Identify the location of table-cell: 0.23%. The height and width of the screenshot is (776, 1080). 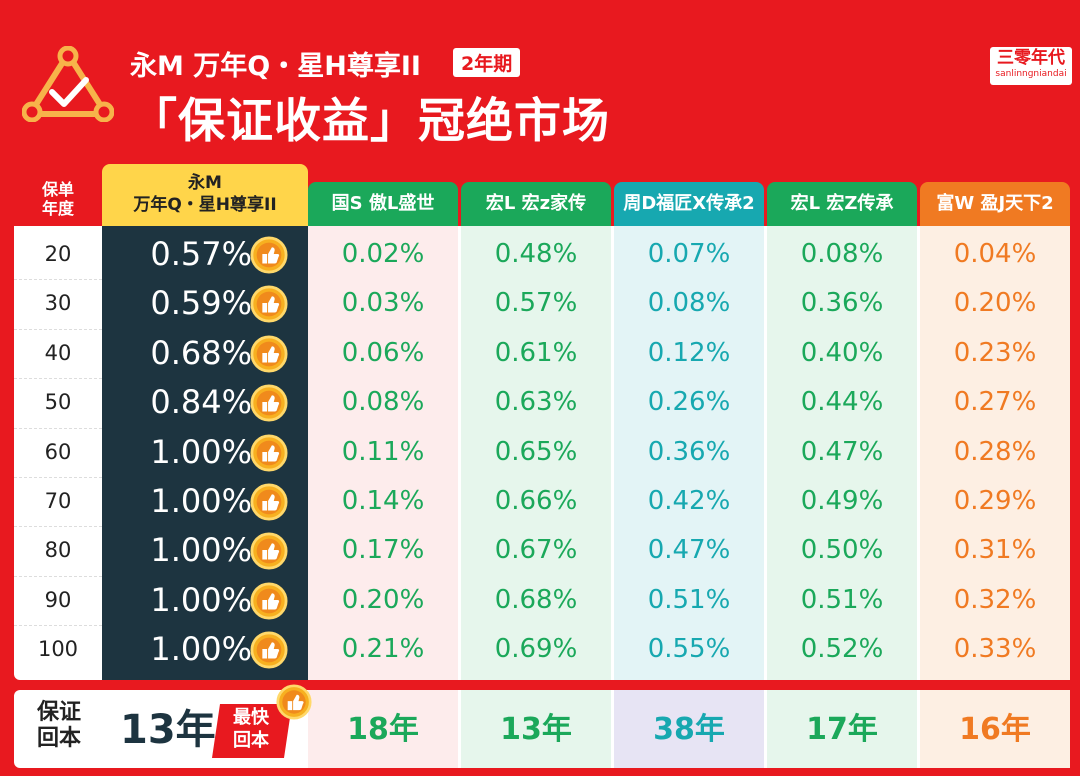
(995, 353).